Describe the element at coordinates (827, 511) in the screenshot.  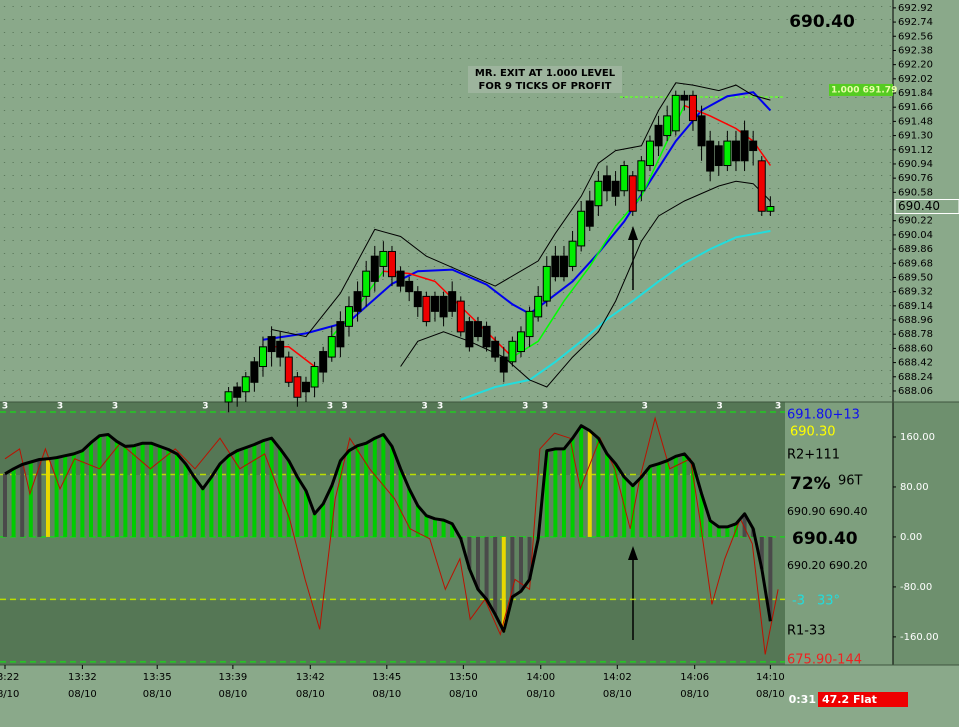
I see `readout-bid-ask: 690.90 690.40` at that location.